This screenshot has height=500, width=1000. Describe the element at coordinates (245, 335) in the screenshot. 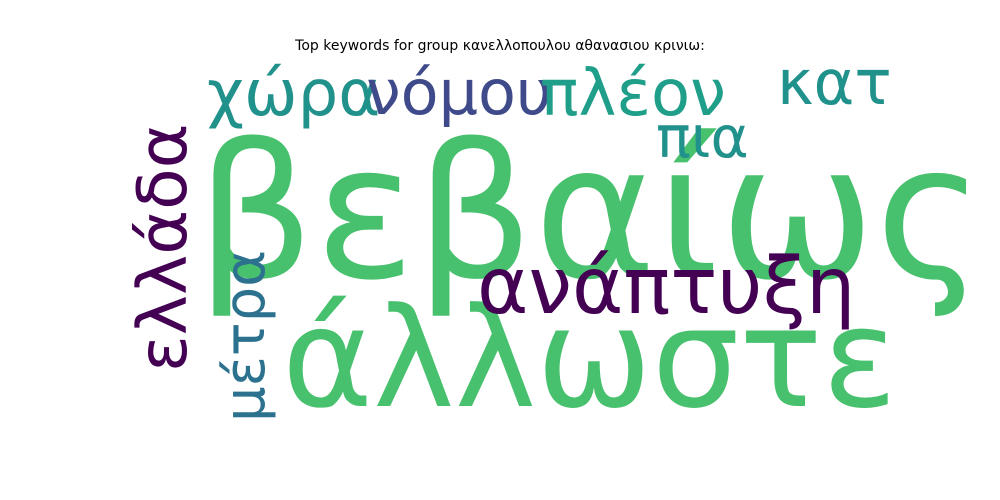

I see `word-metra: μέτρα` at that location.